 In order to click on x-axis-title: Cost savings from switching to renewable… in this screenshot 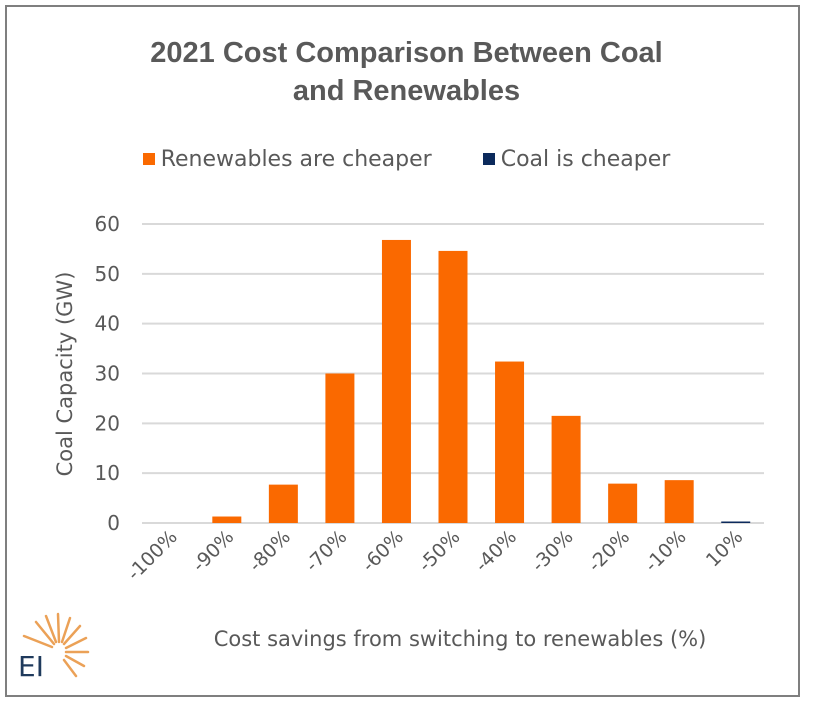, I will do `click(460, 639)`.